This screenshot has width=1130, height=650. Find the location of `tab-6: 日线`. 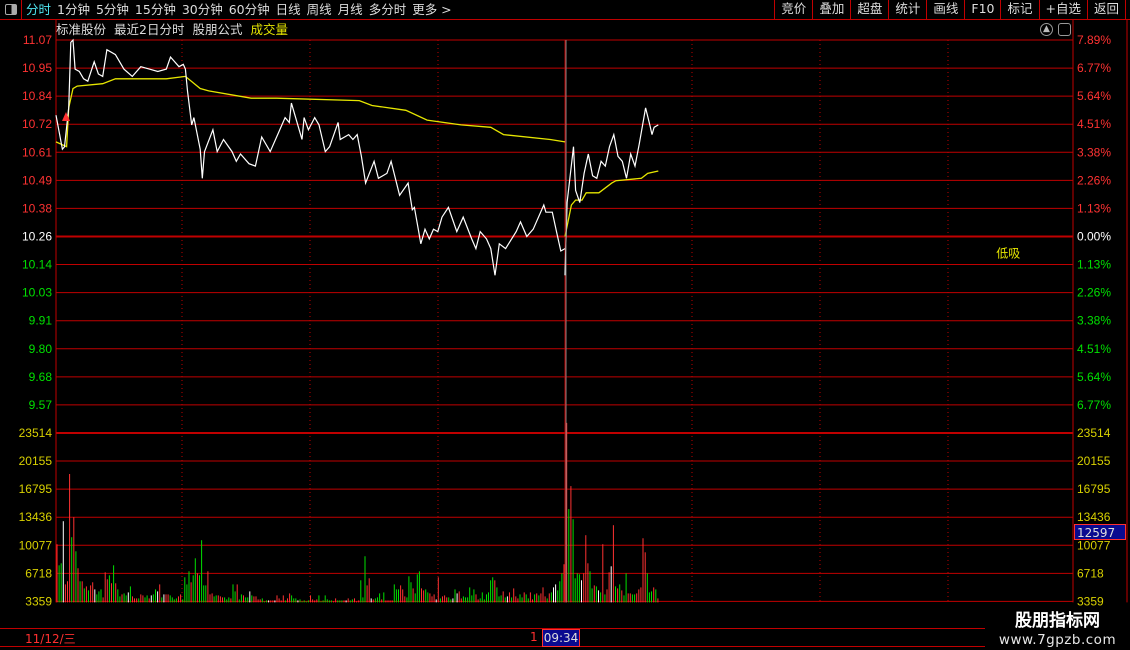

tab-6: 日线 is located at coordinates (288, 9).